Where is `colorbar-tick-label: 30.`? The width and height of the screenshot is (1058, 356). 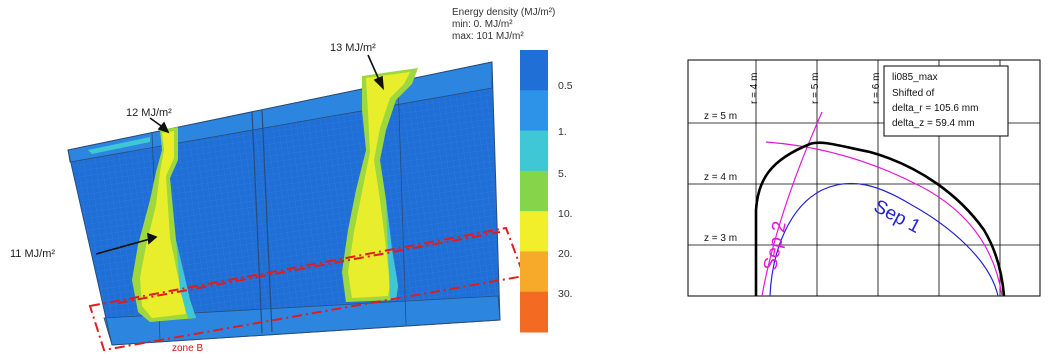
colorbar-tick-label: 30. is located at coordinates (565, 294).